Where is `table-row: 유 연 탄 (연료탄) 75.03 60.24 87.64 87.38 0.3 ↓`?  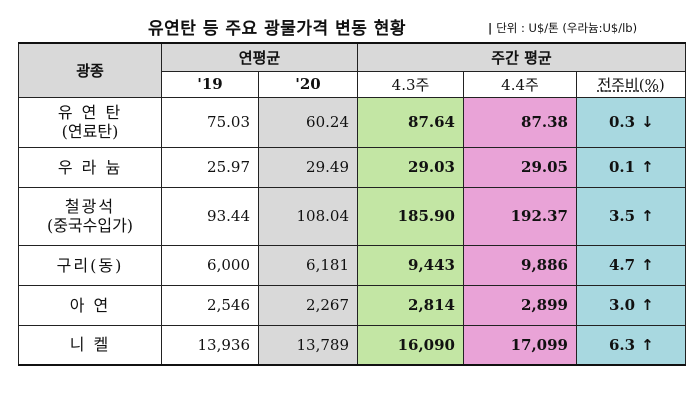 table-row: 유 연 탄 (연료탄) 75.03 60.24 87.64 87.38 0.3 ↓ is located at coordinates (352, 122).